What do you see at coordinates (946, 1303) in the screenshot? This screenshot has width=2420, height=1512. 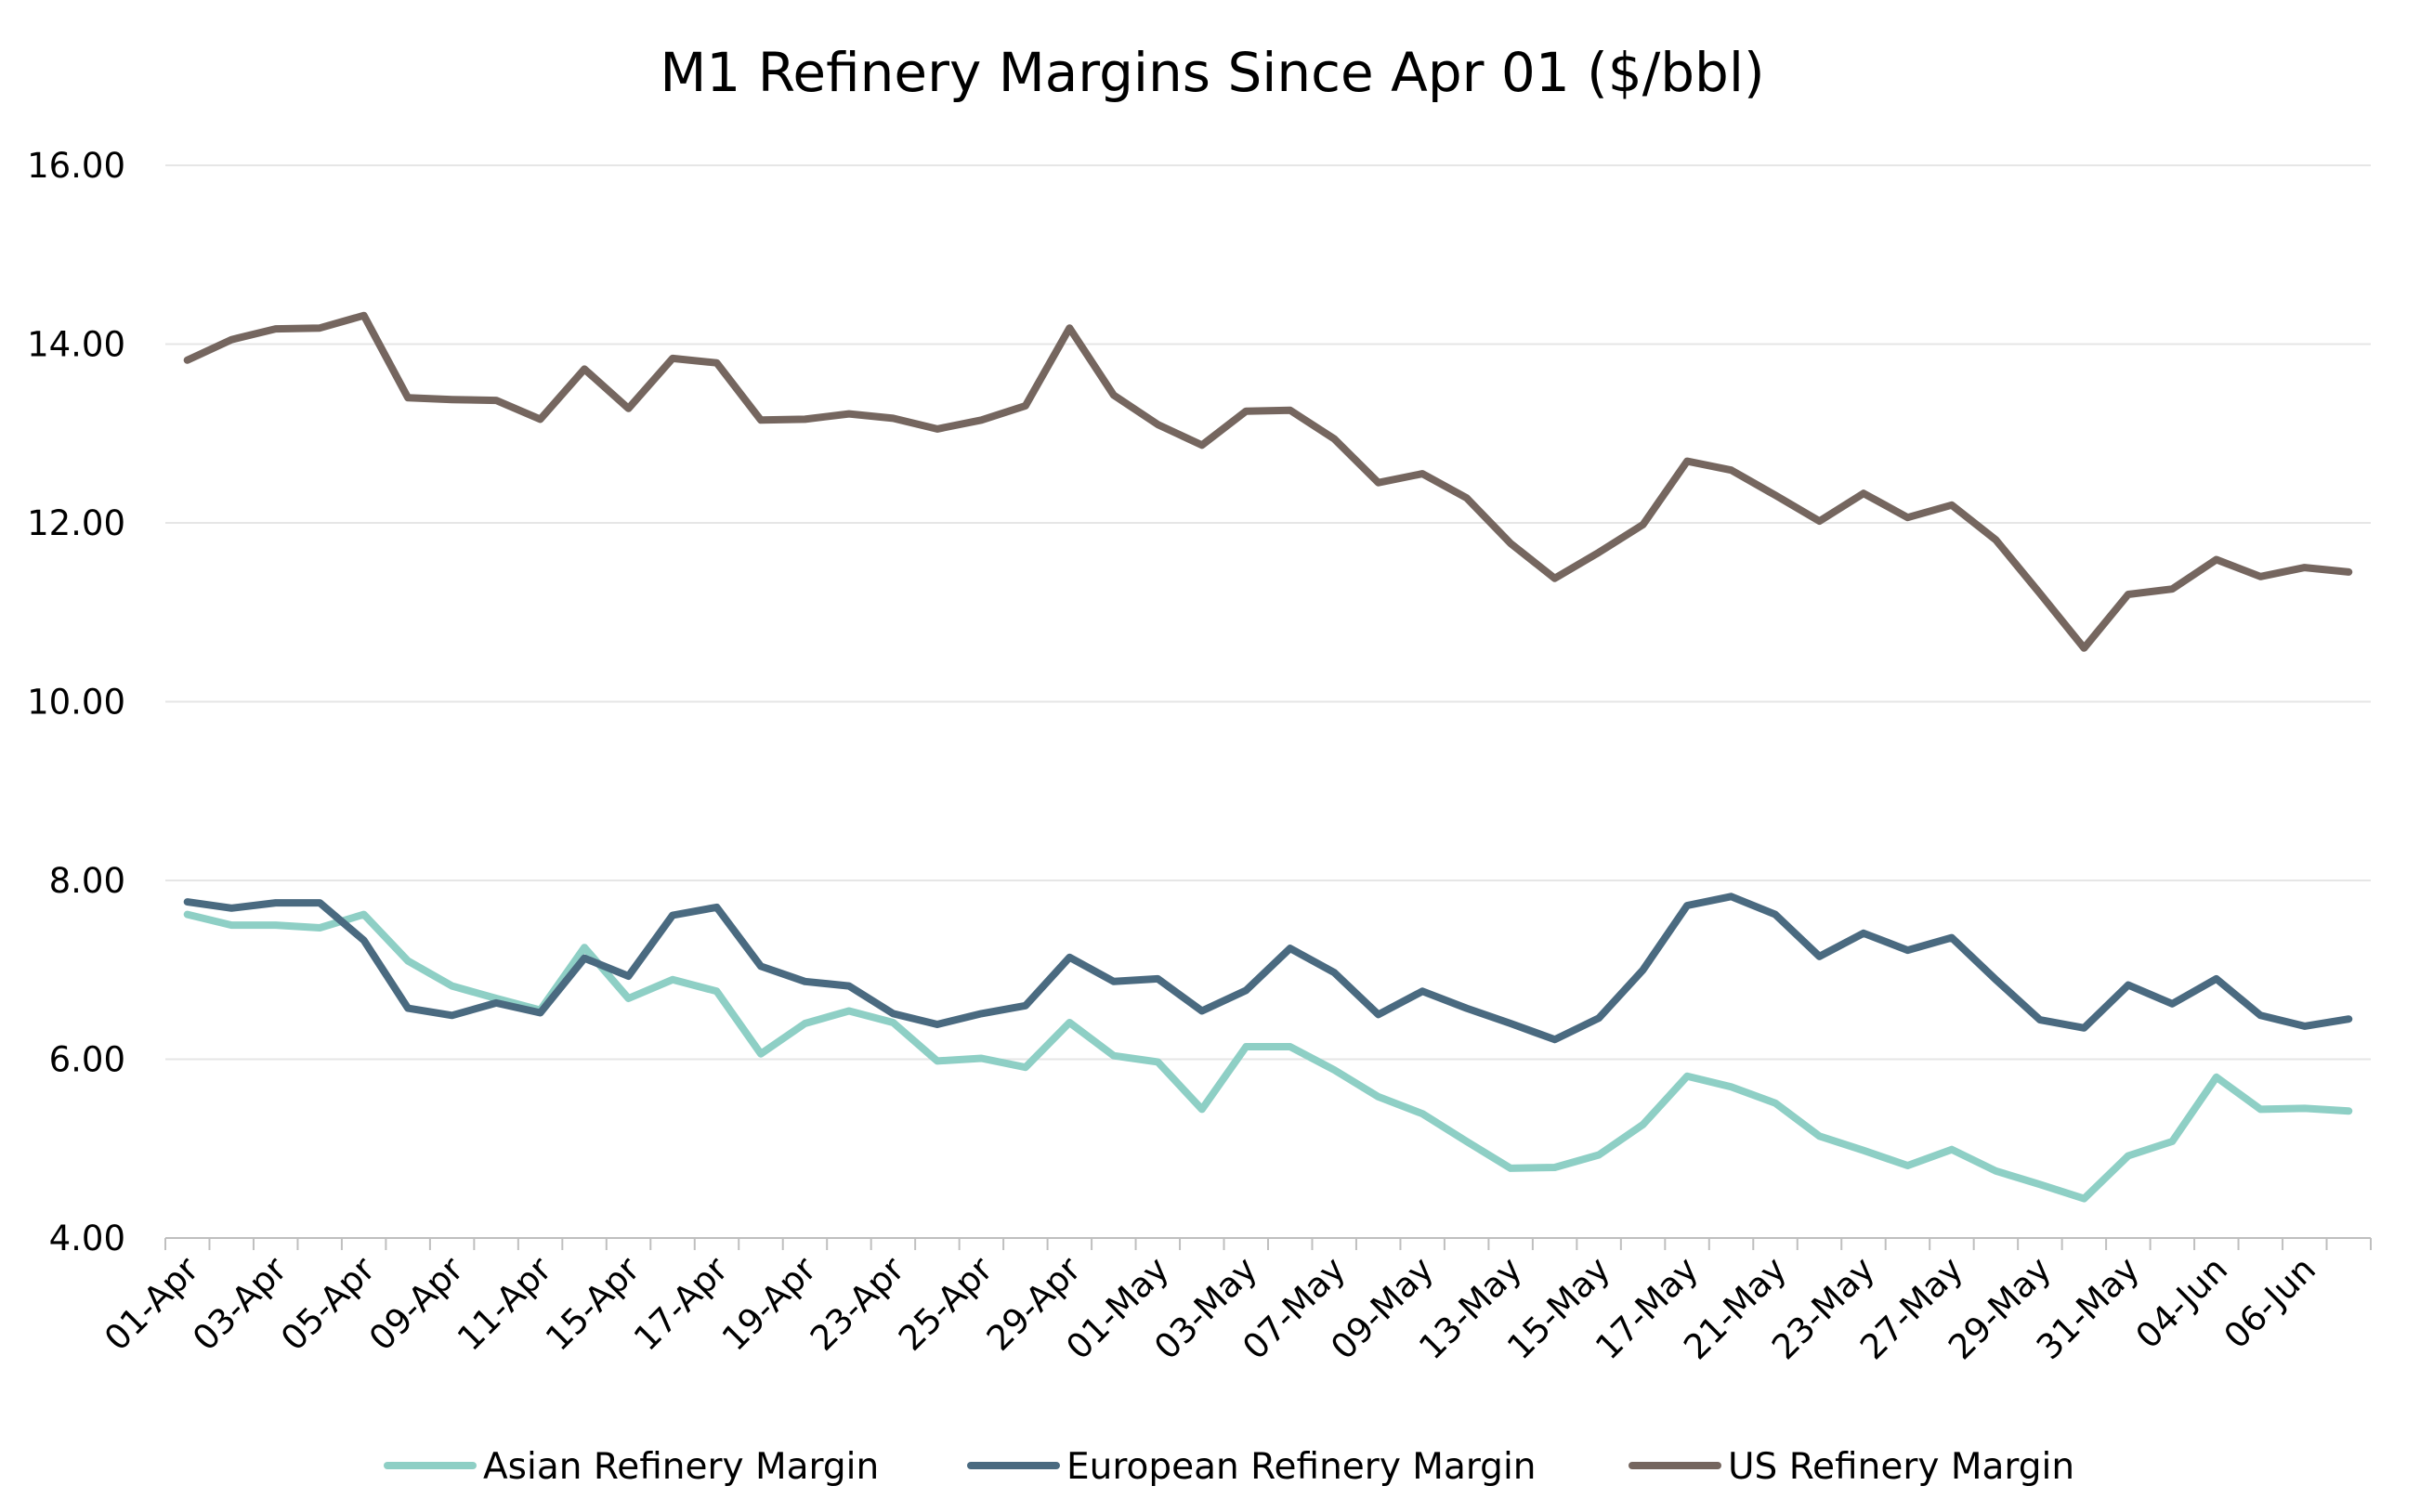 I see `x-tick-label: 25-Apr` at bounding box center [946, 1303].